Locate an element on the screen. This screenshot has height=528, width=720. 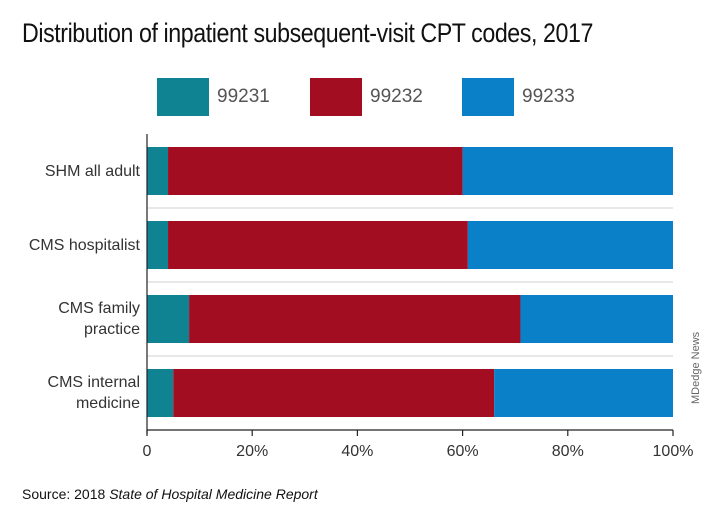
legend-label-99231: 99231 is located at coordinates (243, 96).